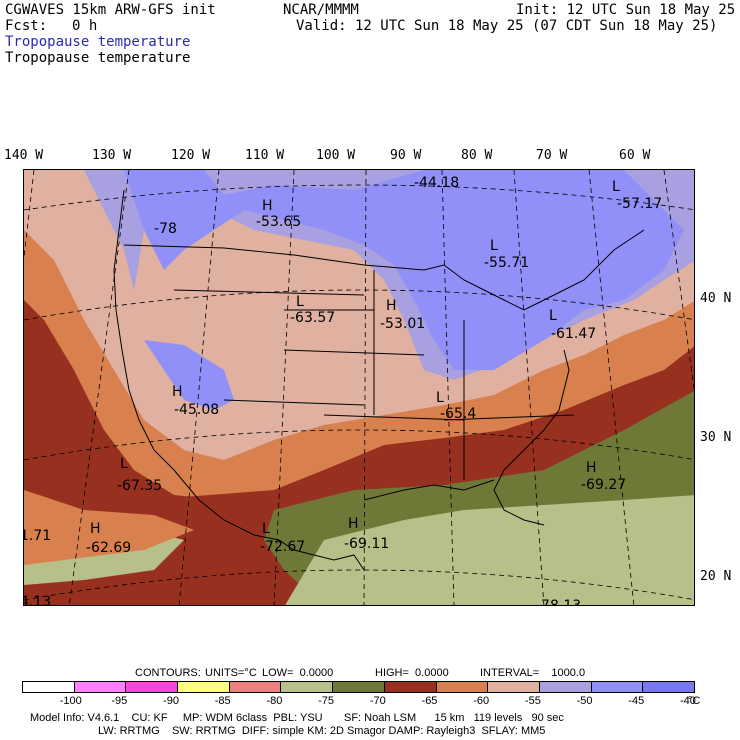 The height and width of the screenshot is (740, 740). I want to click on colorbar-tick-label: -50, so click(584, 701).